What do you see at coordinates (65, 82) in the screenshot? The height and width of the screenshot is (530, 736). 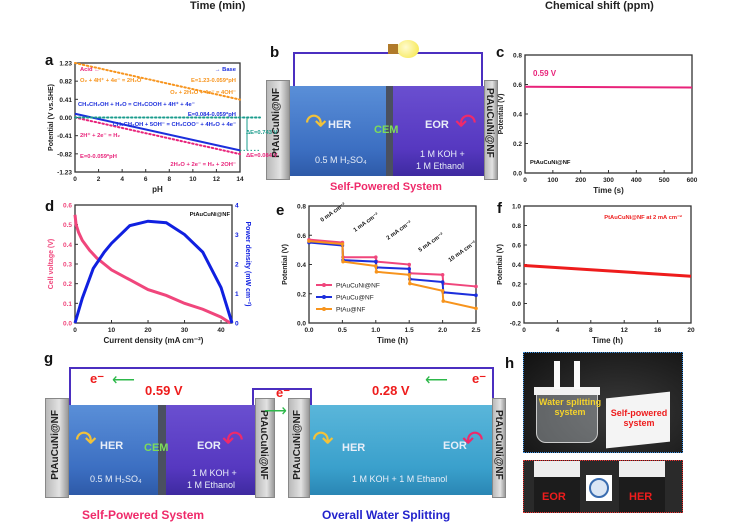 I see `y-tick-label: 0.82` at bounding box center [65, 82].